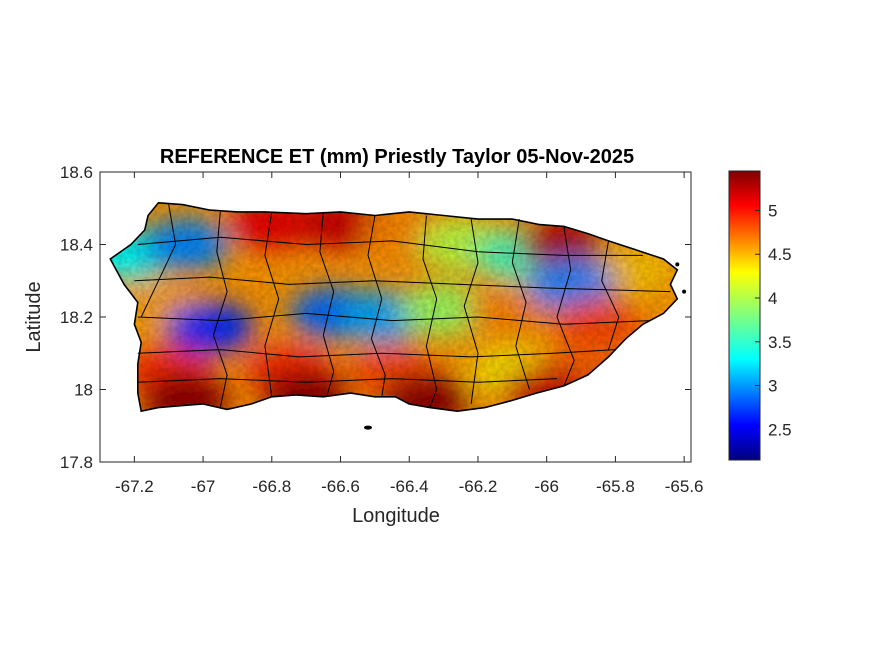 This screenshot has height=656, width=875. I want to click on small-islands, so click(525, 346).